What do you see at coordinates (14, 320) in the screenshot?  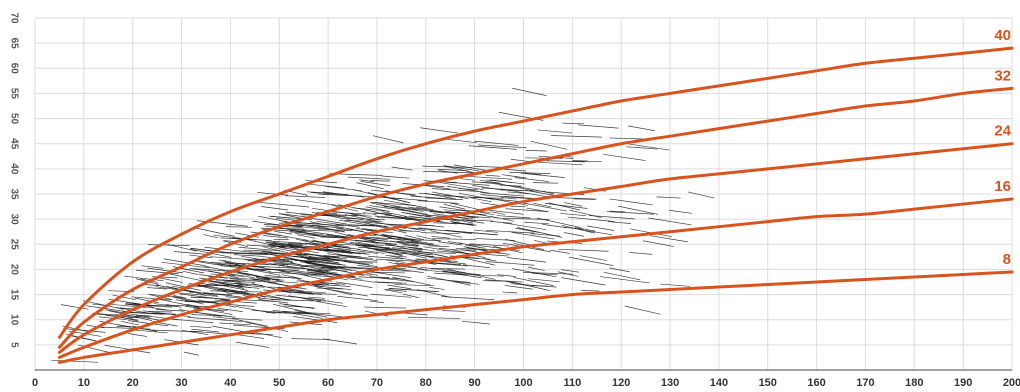 I see `y-tick-label: 10` at bounding box center [14, 320].